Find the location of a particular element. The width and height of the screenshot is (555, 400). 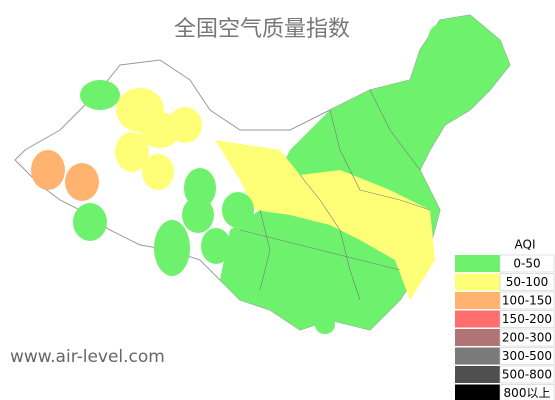

watermark: www.air-level.com is located at coordinates (87, 357).